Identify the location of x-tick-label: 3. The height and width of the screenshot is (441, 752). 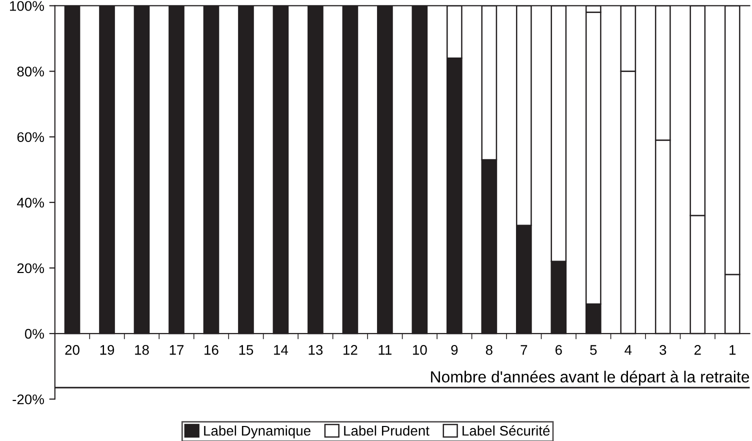
(663, 350).